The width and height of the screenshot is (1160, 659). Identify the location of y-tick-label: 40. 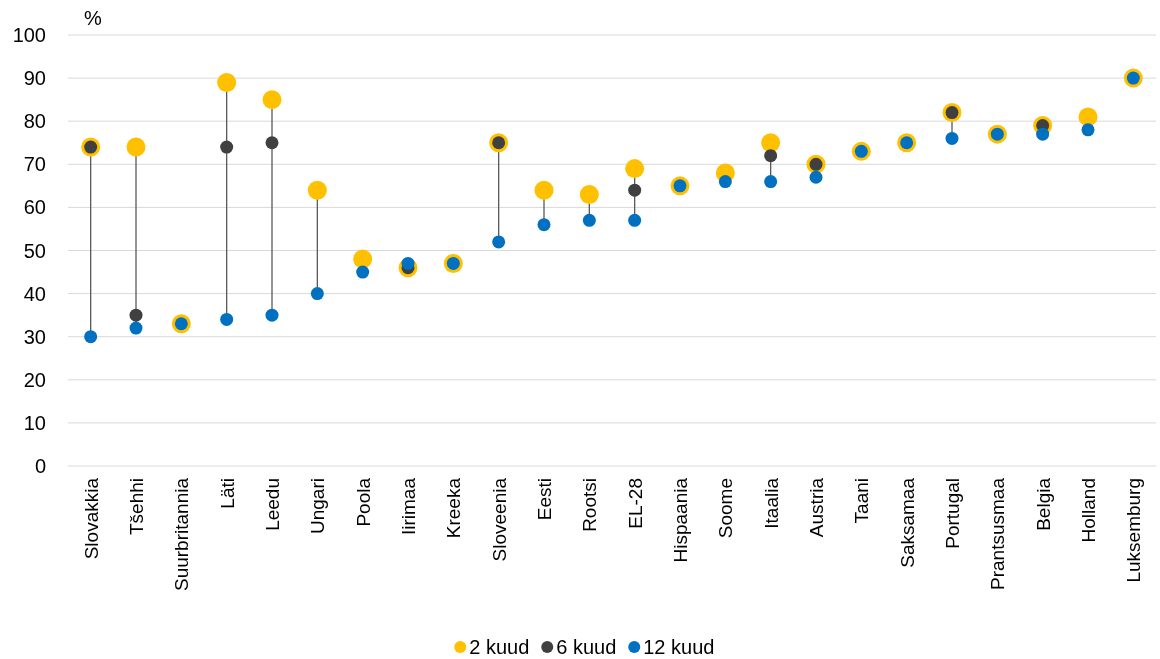
(34, 293).